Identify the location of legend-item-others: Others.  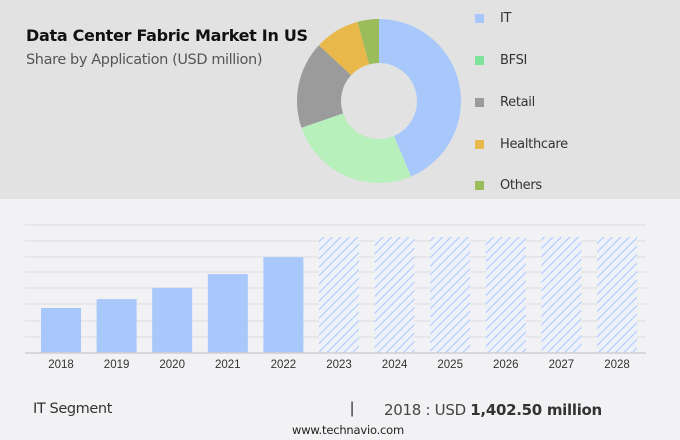
(552, 186).